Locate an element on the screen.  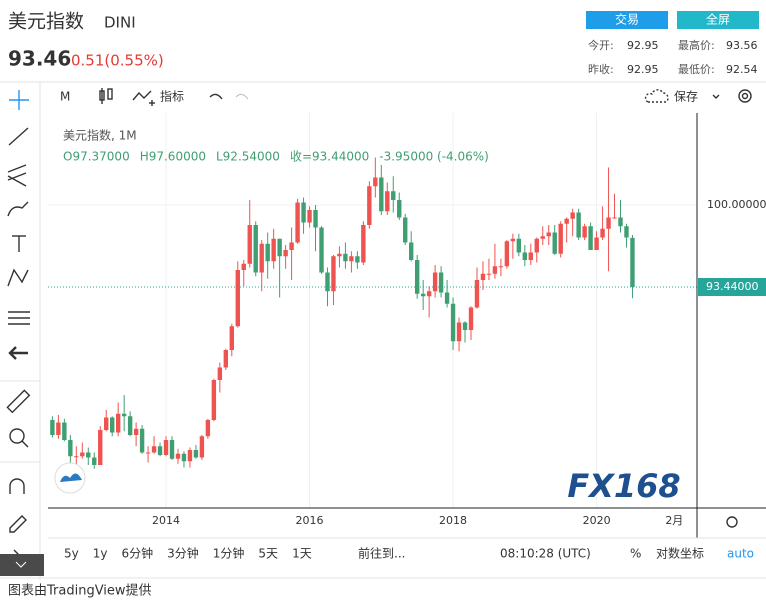
ohlc-value: L92.54000 is located at coordinates (248, 157).